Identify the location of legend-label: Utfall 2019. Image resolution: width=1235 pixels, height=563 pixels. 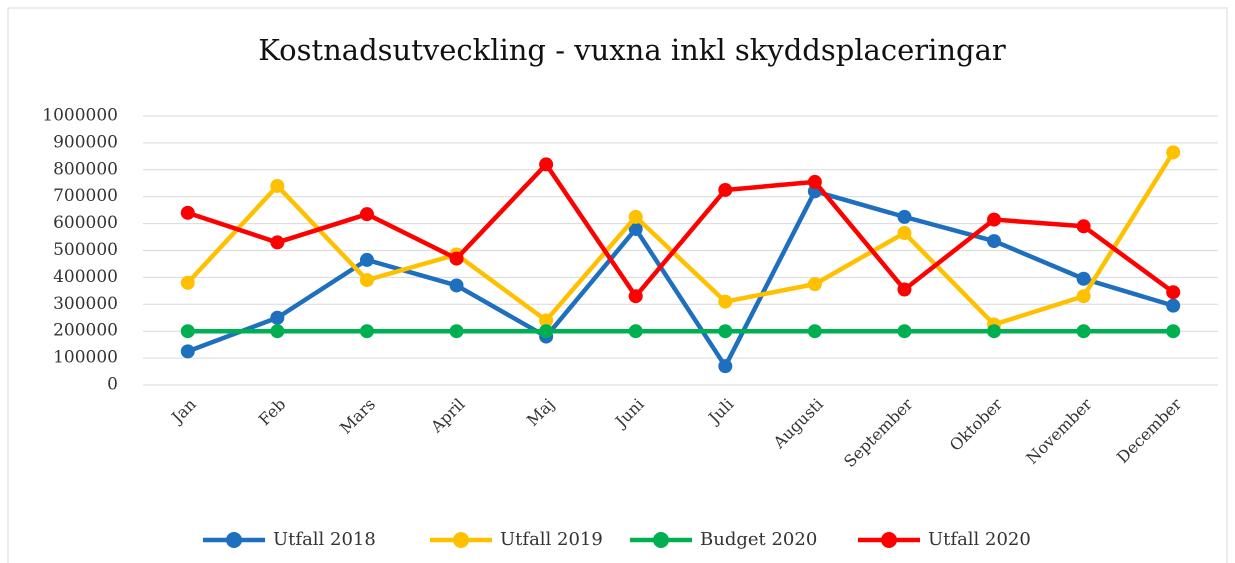
(551, 539).